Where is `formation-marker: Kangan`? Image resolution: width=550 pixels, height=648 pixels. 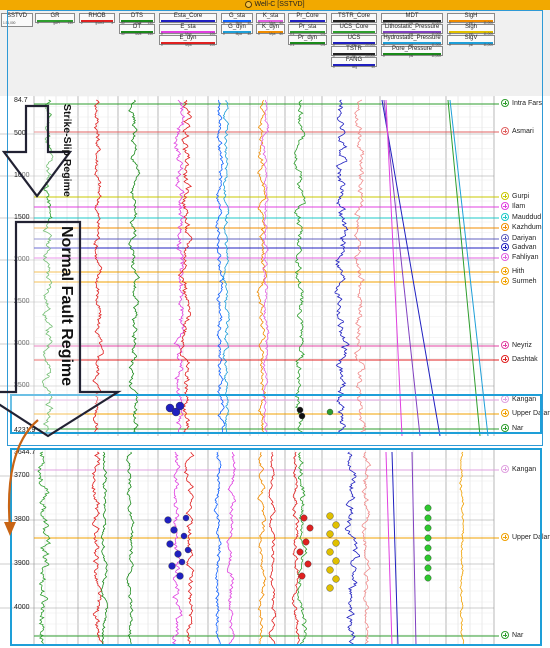 formation-marker: Kangan is located at coordinates (518, 469).